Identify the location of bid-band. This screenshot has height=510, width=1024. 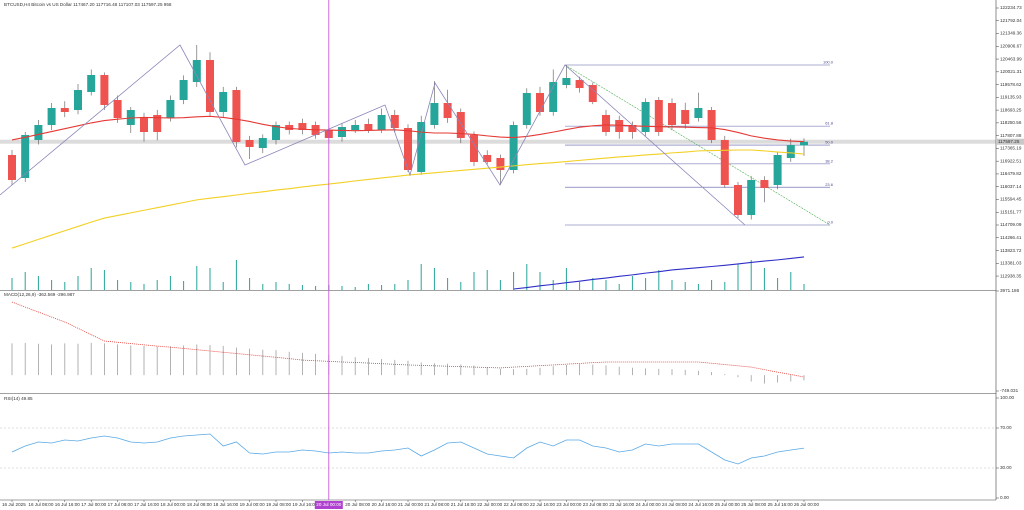
(498, 141).